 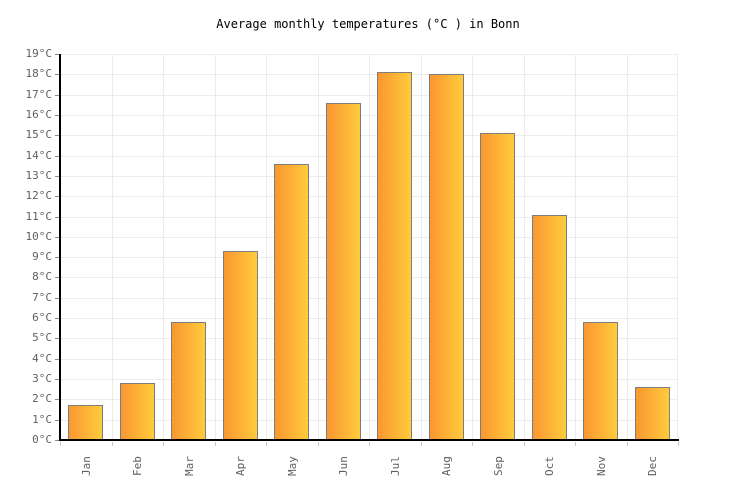 What do you see at coordinates (39, 53) in the screenshot?
I see `y-axis-tick-label: 19°C` at bounding box center [39, 53].